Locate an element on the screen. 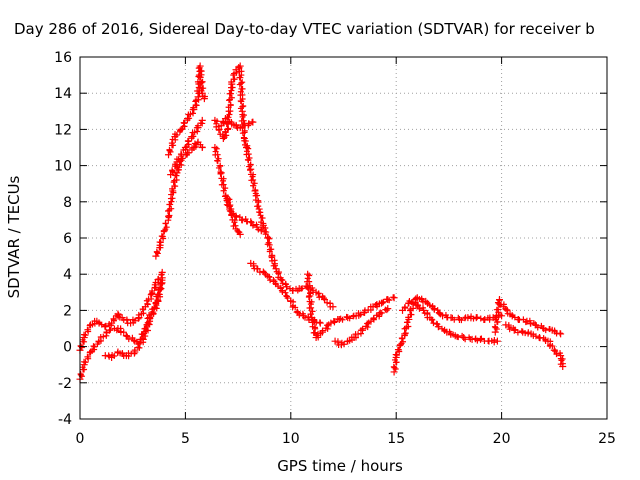 The height and width of the screenshot is (480, 640). series-track-p is located at coordinates (452, 309).